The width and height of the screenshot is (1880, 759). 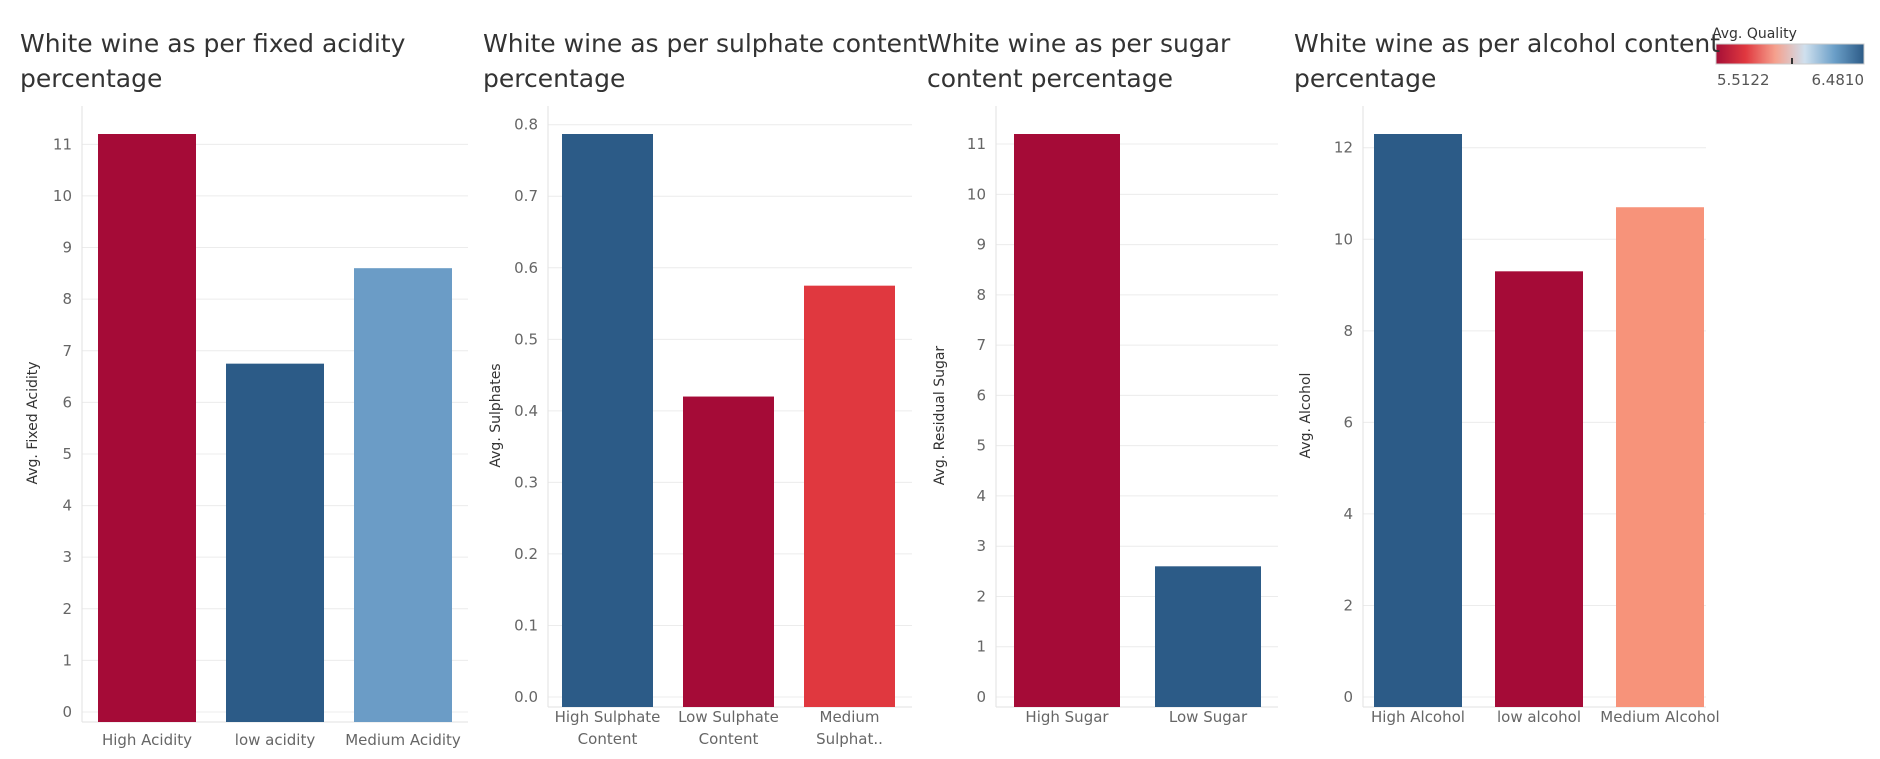 What do you see at coordinates (526, 125) in the screenshot?
I see `y-tick-label: 0.8` at bounding box center [526, 125].